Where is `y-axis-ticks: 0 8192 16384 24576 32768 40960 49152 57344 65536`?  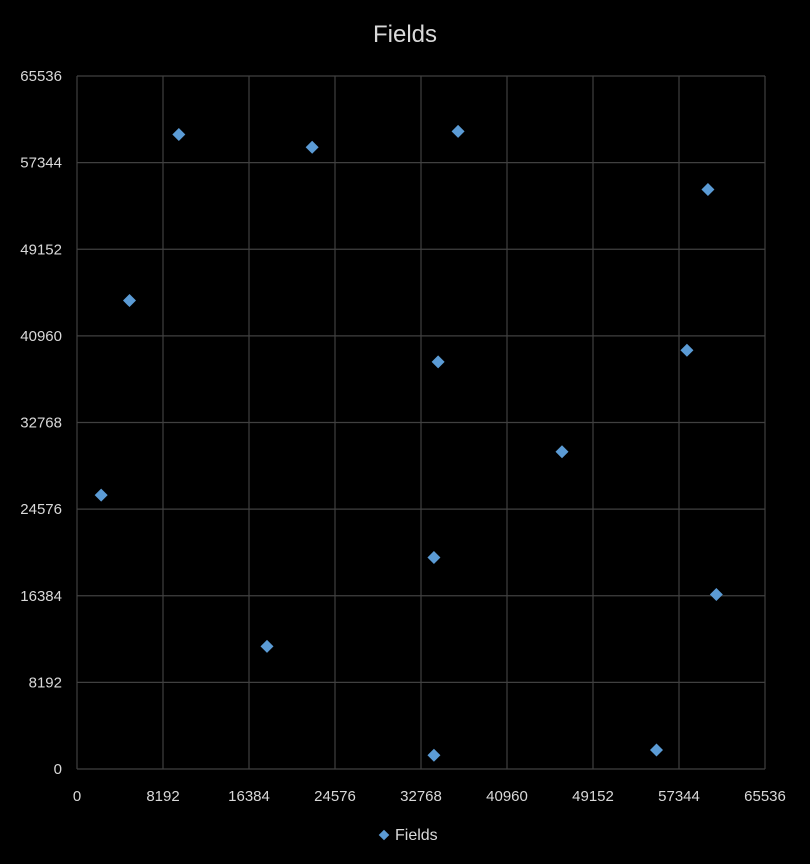
y-axis-ticks: 0 8192 16384 24576 32768 40960 49152 57344 65536 is located at coordinates (41, 423).